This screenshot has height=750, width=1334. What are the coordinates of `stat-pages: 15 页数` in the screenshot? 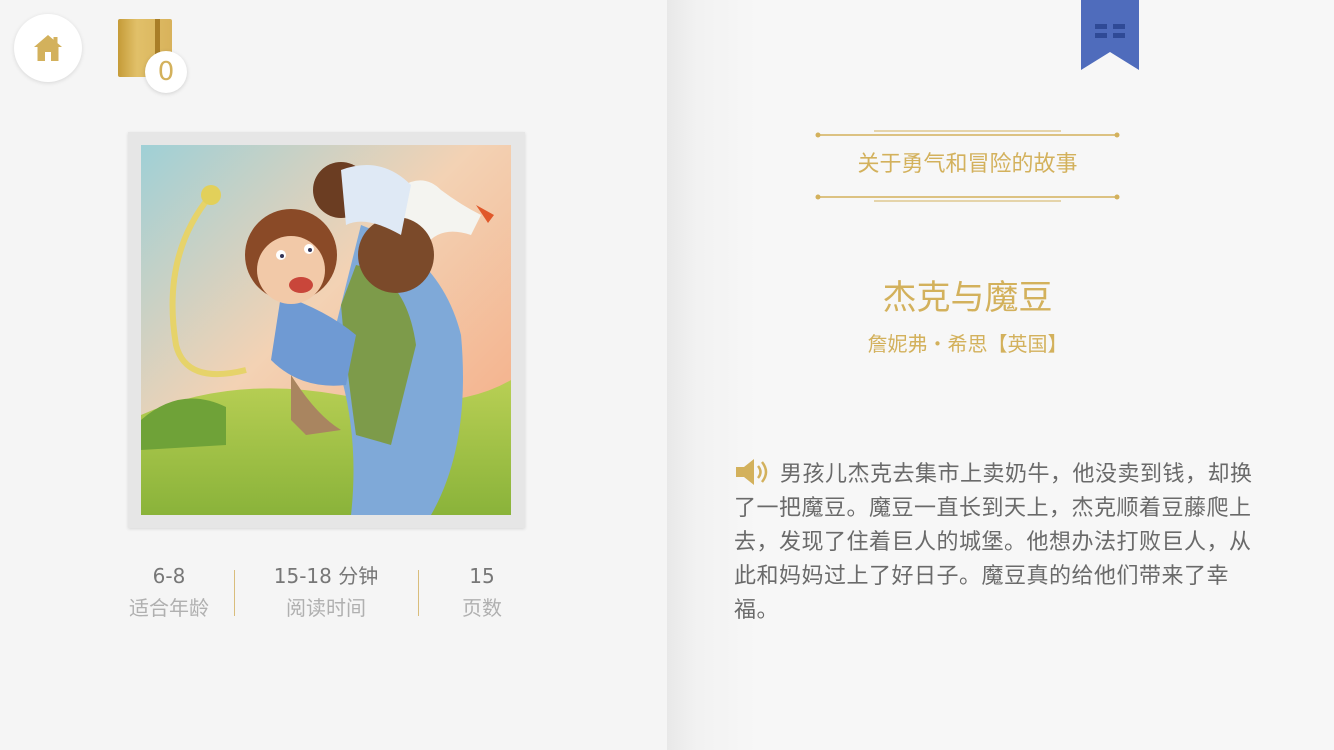 It's located at (482, 592).